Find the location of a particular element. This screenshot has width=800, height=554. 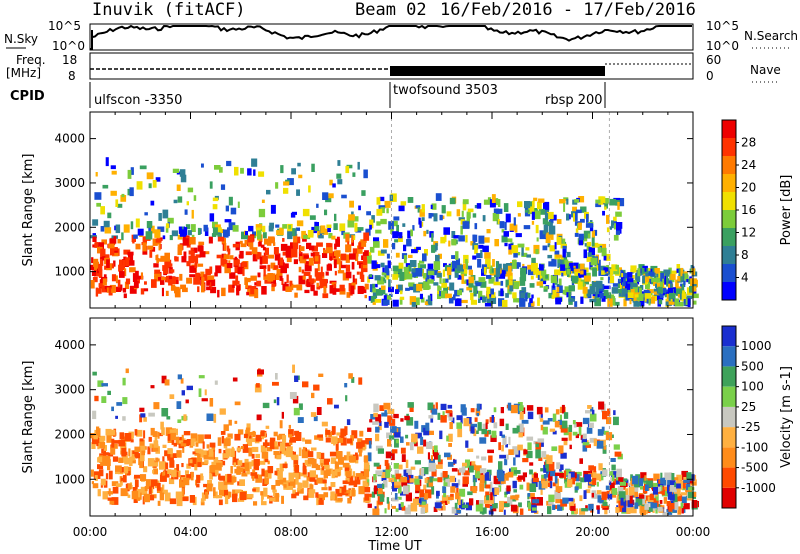

colorbar-tick-label: 500 is located at coordinates (752, 366).